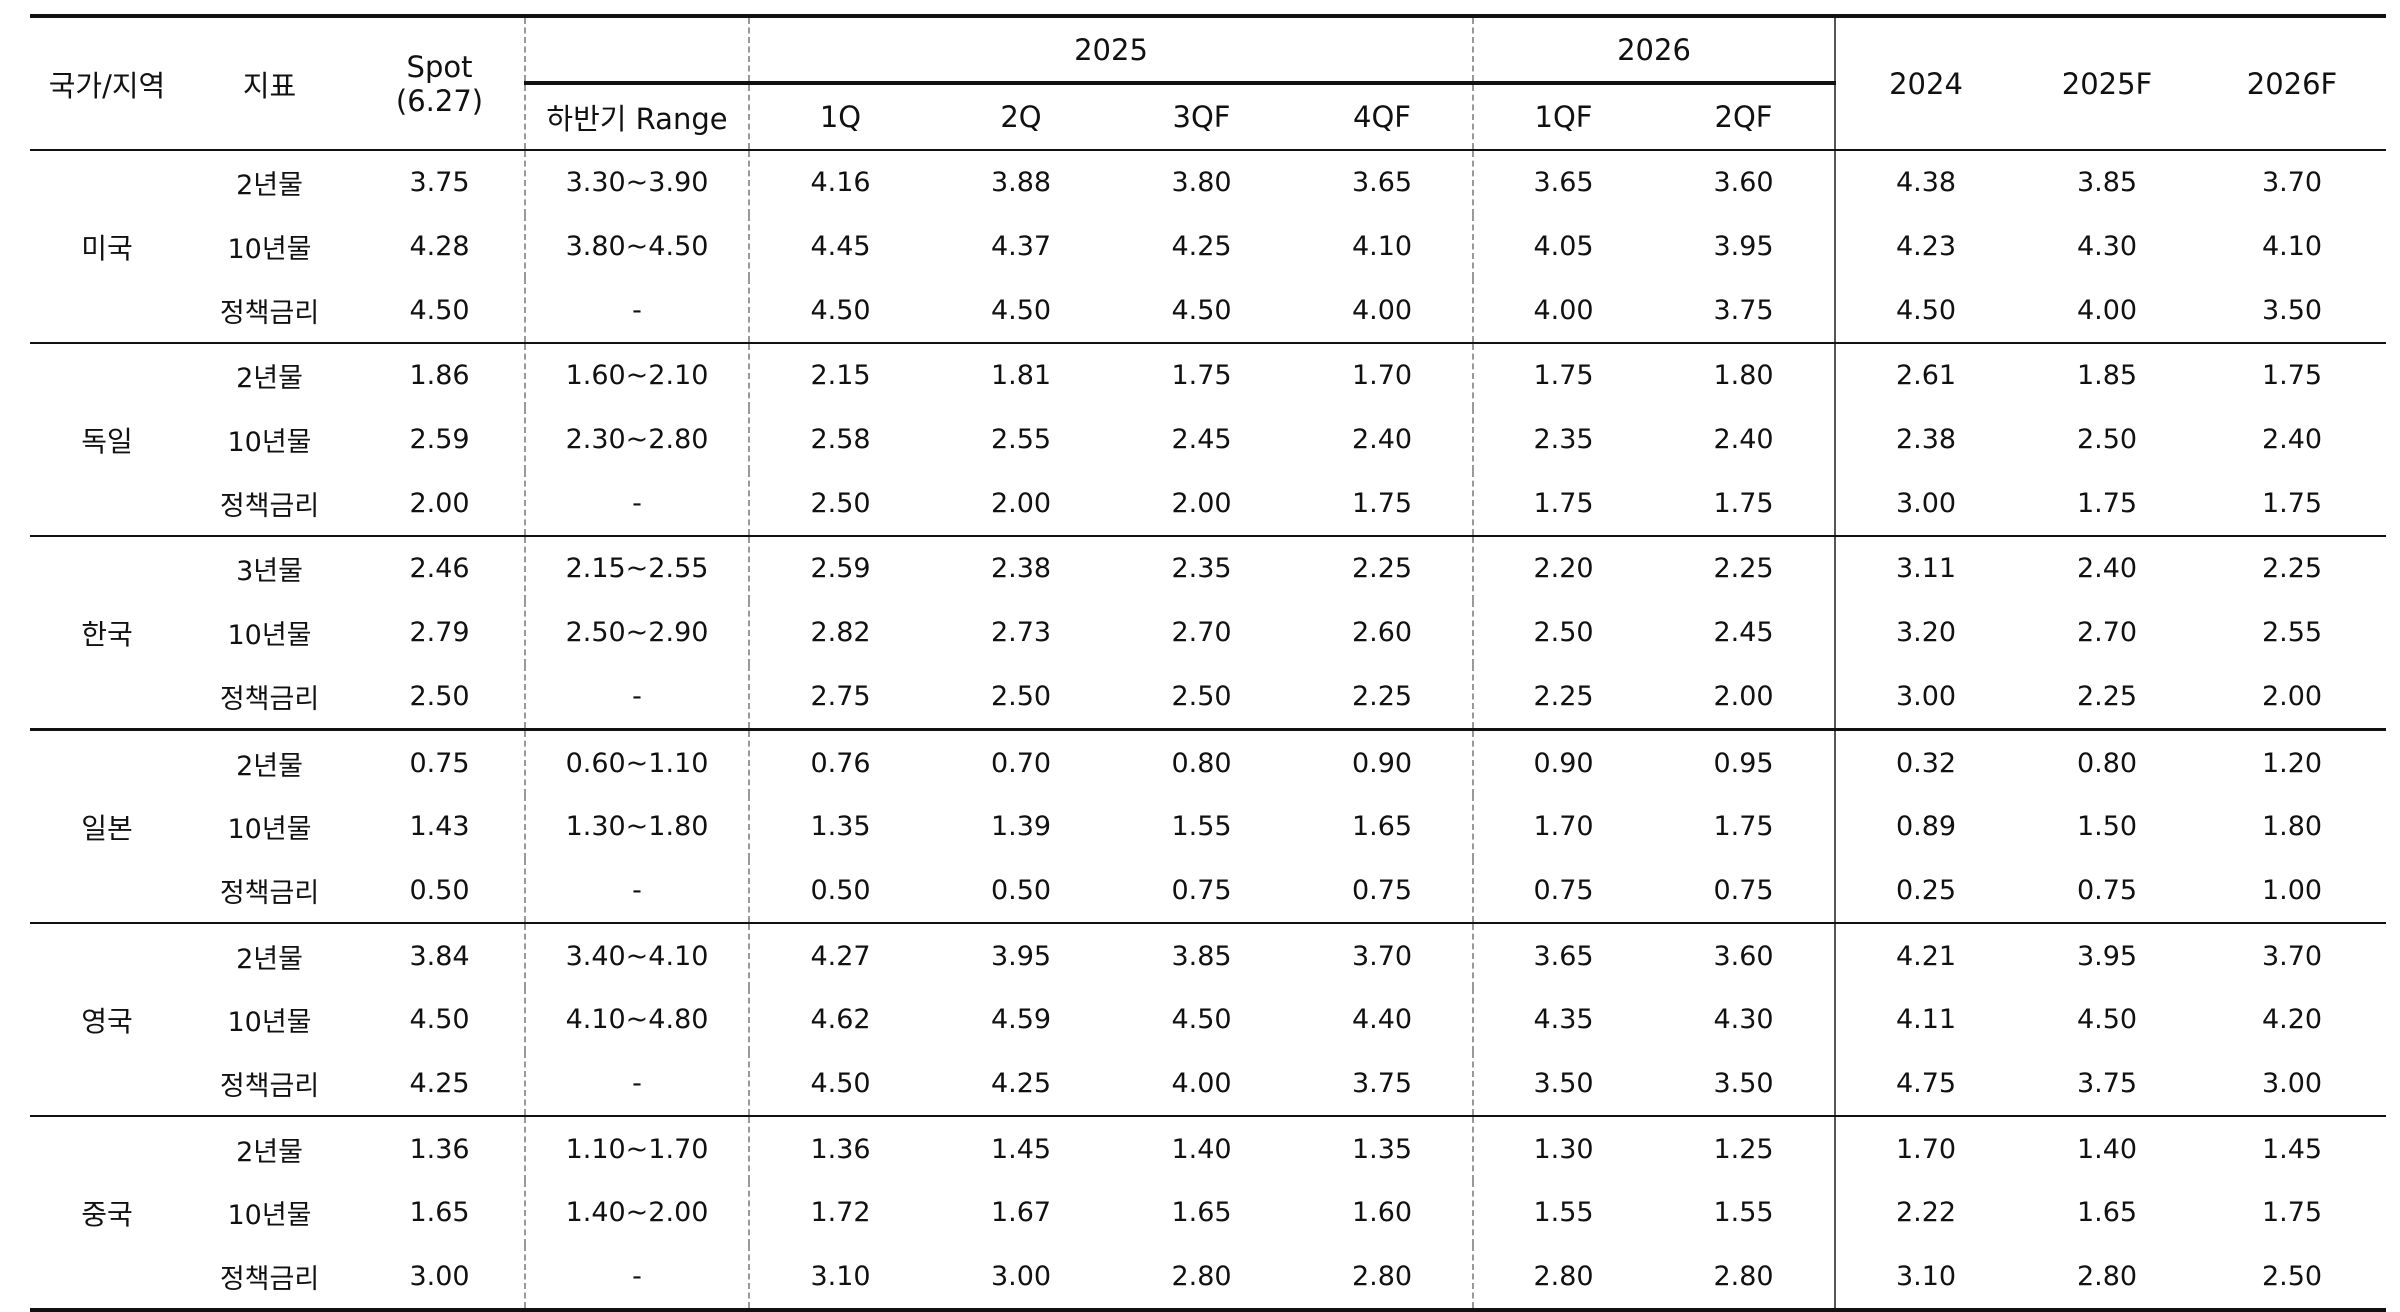 The image size is (2400, 1312). What do you see at coordinates (839, 826) in the screenshot?
I see `cell-2025-1q: 1.35` at bounding box center [839, 826].